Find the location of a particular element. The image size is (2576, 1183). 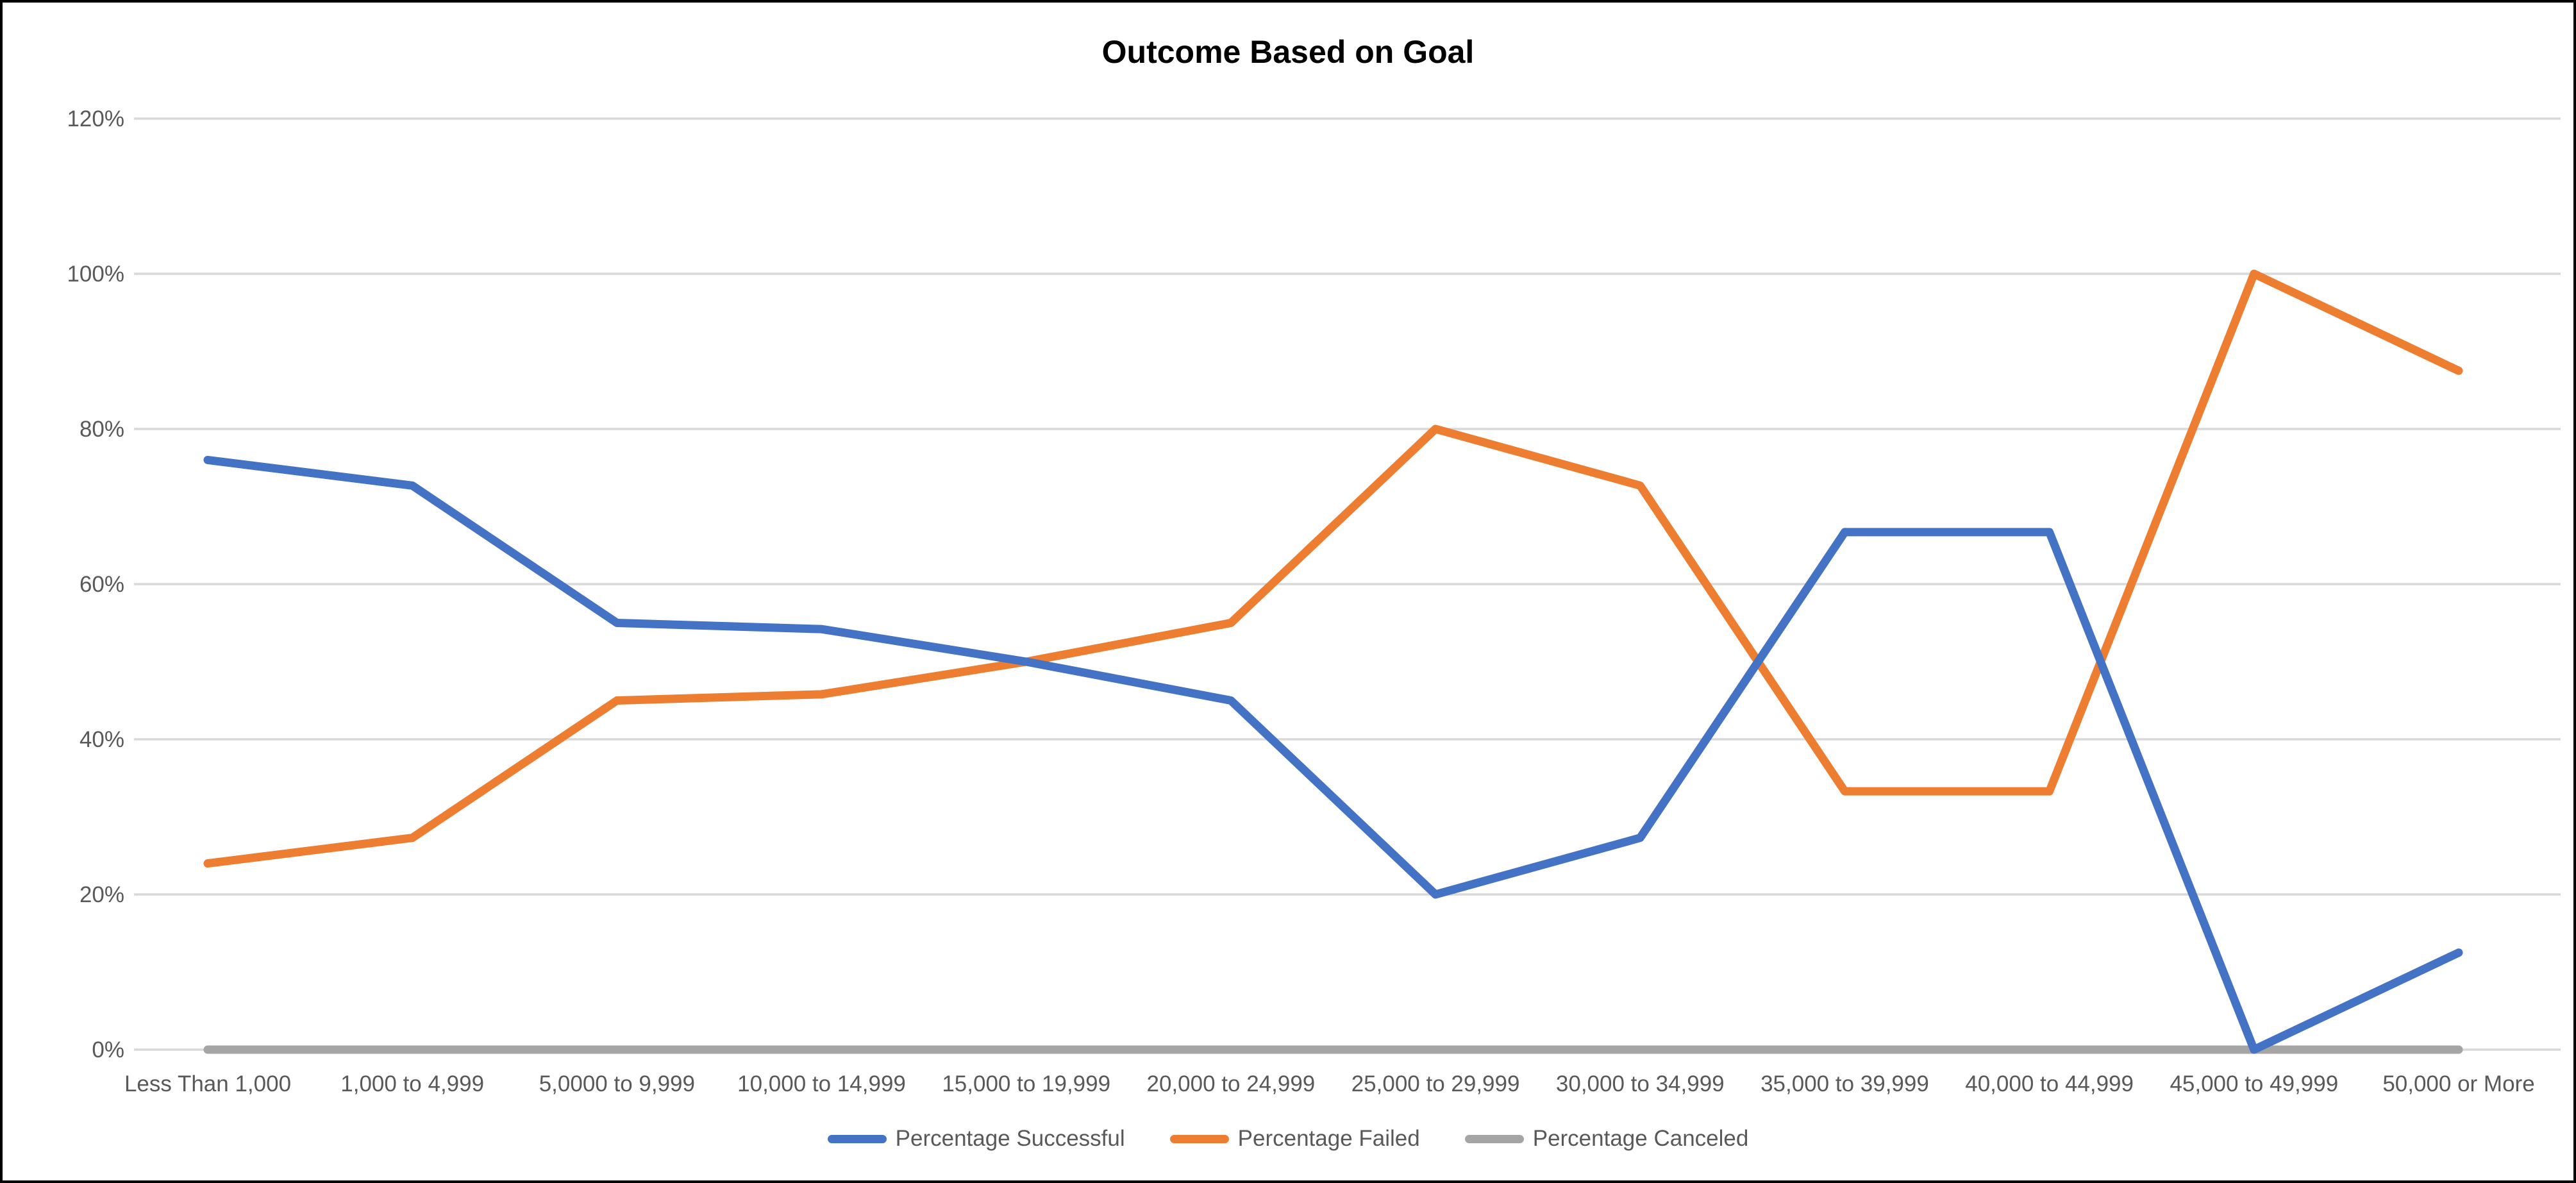

x-axis-label: 10,000 to 14,999 is located at coordinates (821, 1083).